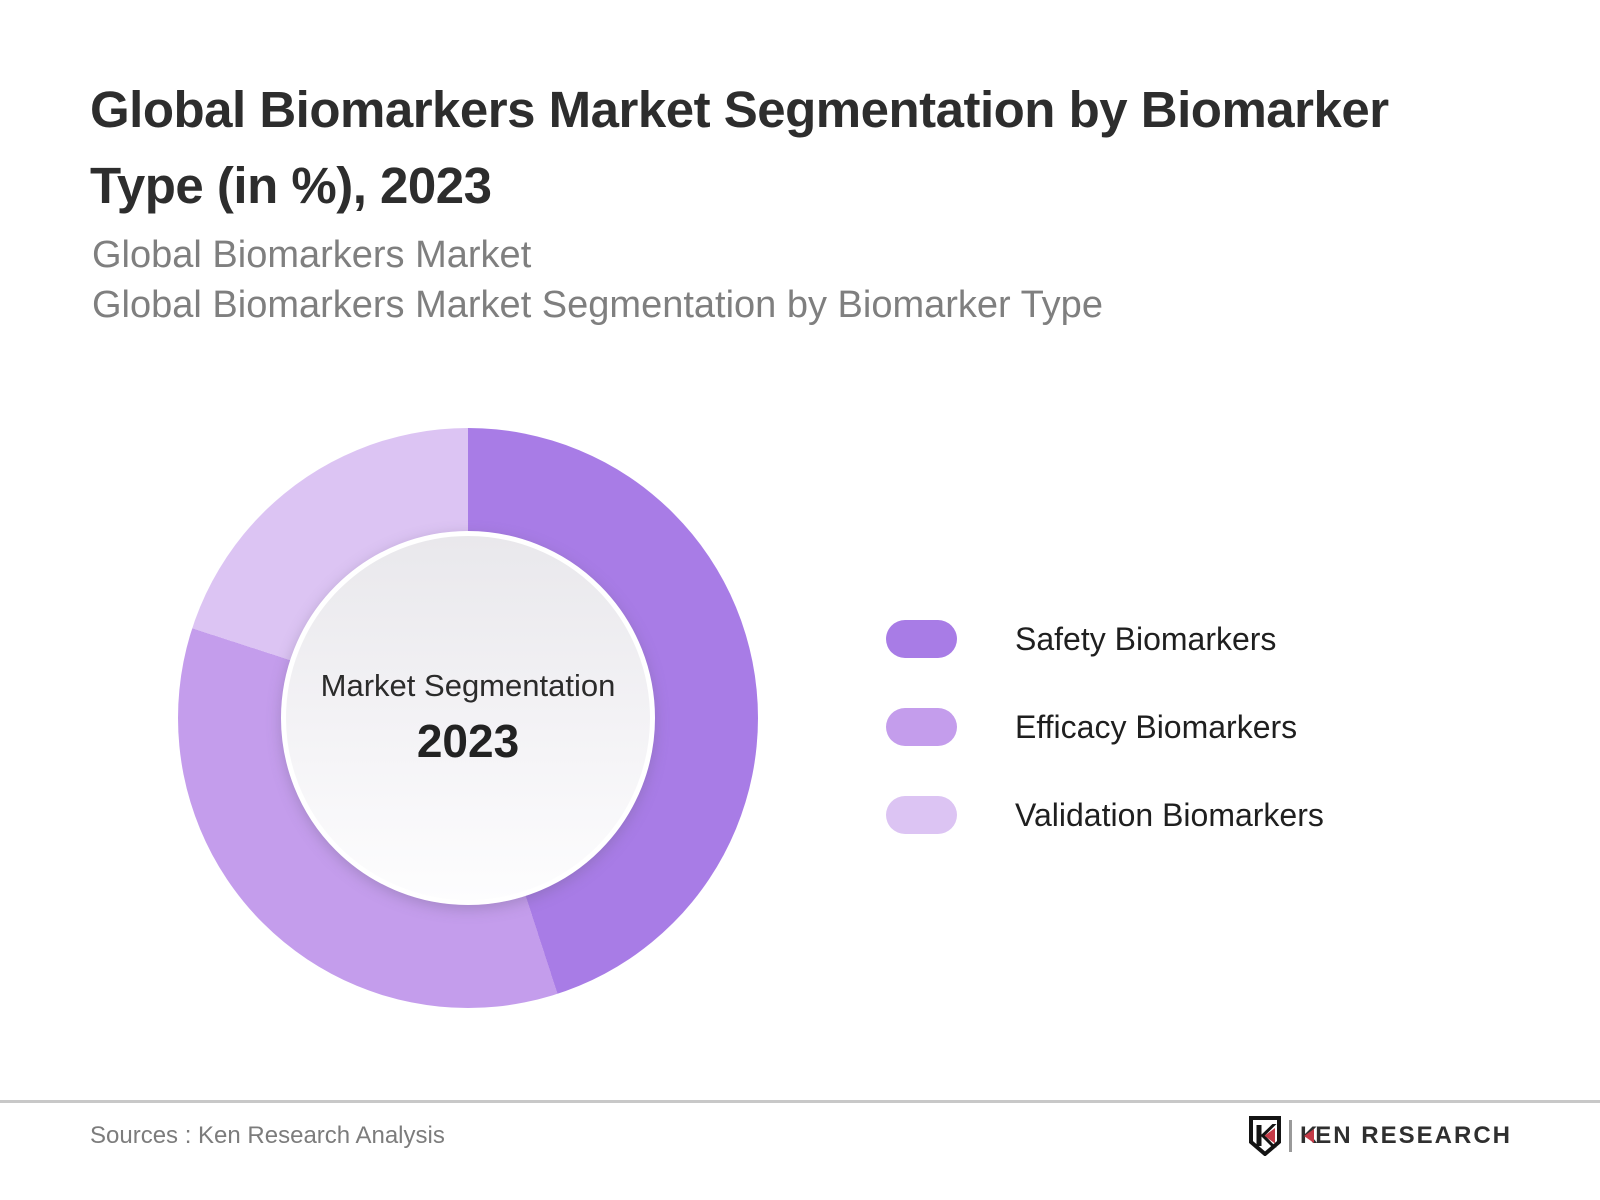  I want to click on legend-item-validation: Validation Biomarkers, so click(1105, 815).